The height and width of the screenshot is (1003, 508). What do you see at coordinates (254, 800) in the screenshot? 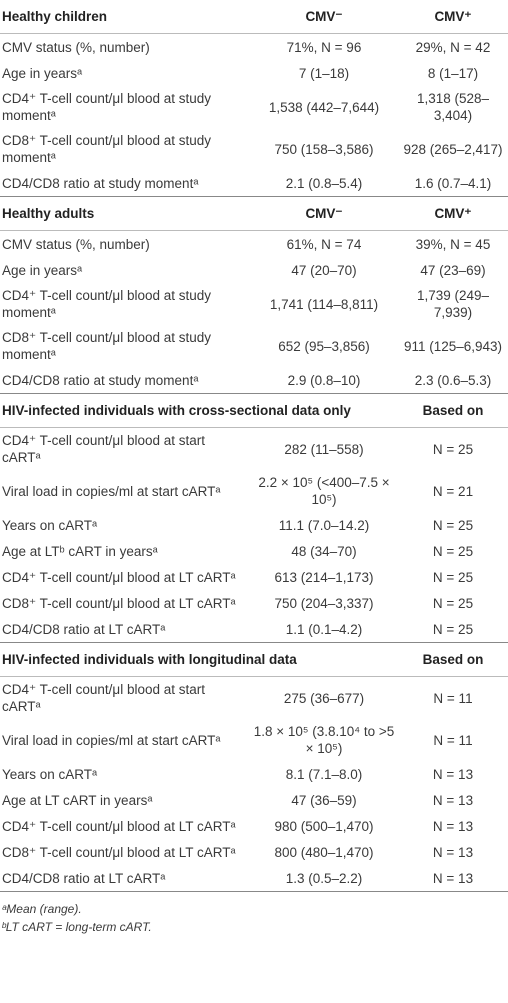
I see `table-row: Age at LT cART in yearsᵃ 47 (36–59) N = 13` at bounding box center [254, 800].